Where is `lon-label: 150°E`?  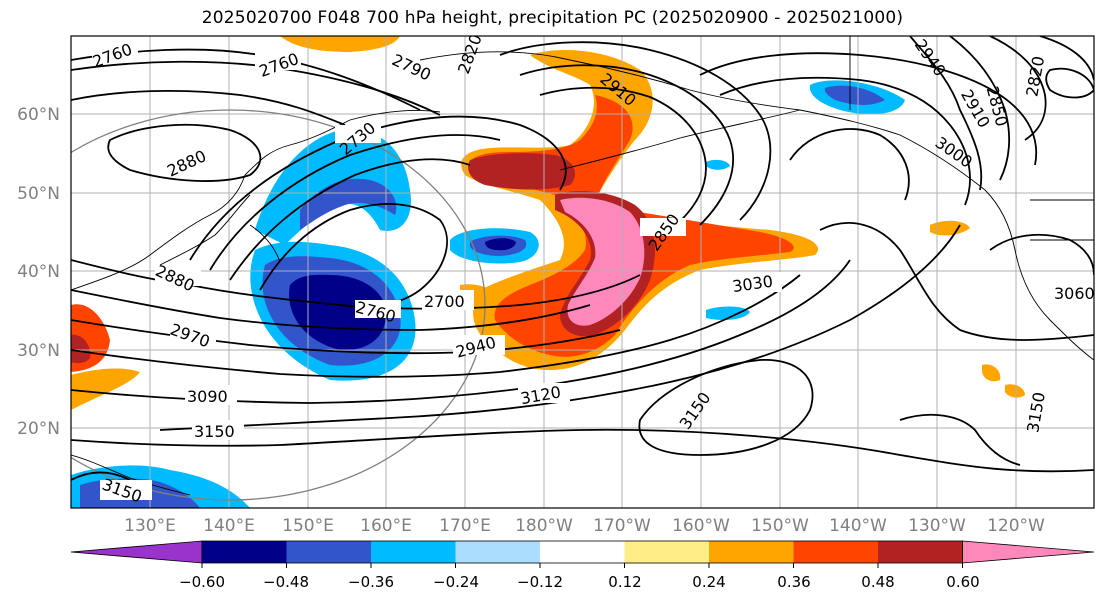
lon-label: 150°E is located at coordinates (308, 526).